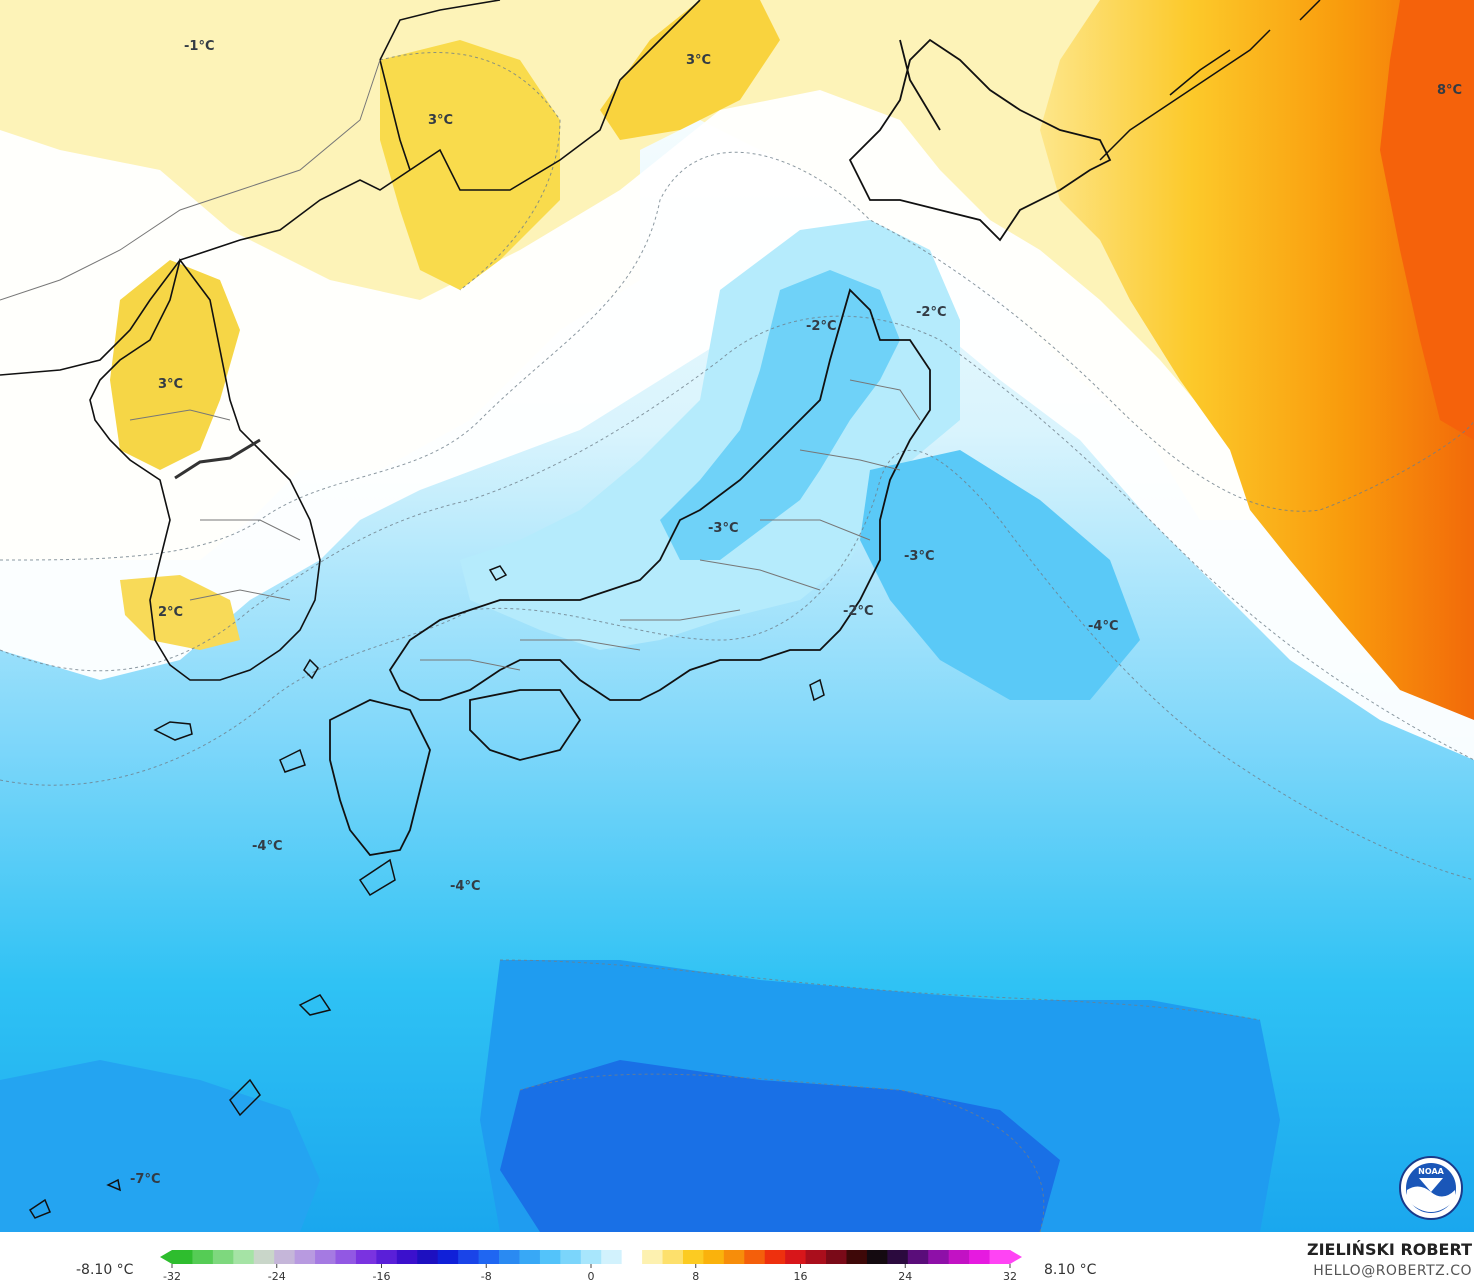  What do you see at coordinates (277, 1276) in the screenshot?
I see `scale-tick-label: -24` at bounding box center [277, 1276].